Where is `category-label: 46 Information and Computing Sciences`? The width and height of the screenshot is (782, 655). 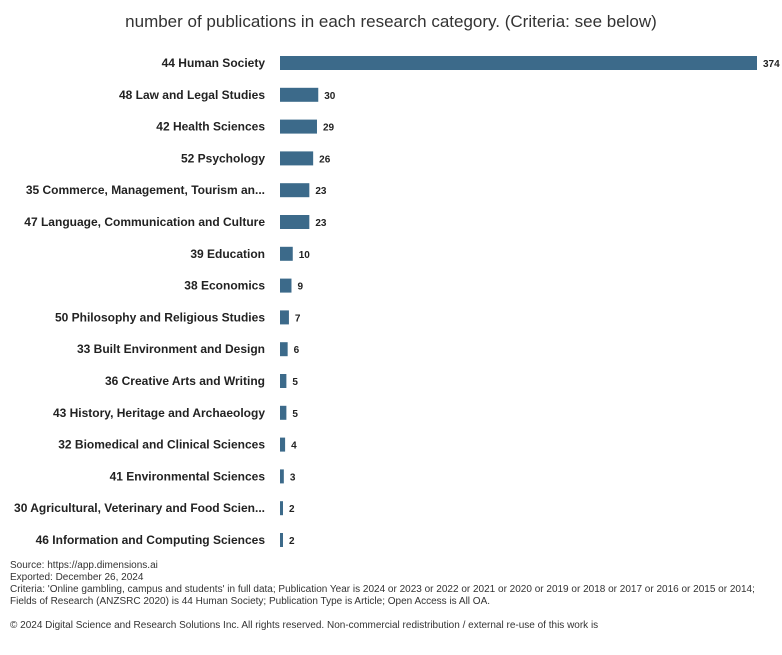 category-label: 46 Information and Computing Sciences is located at coordinates (151, 540).